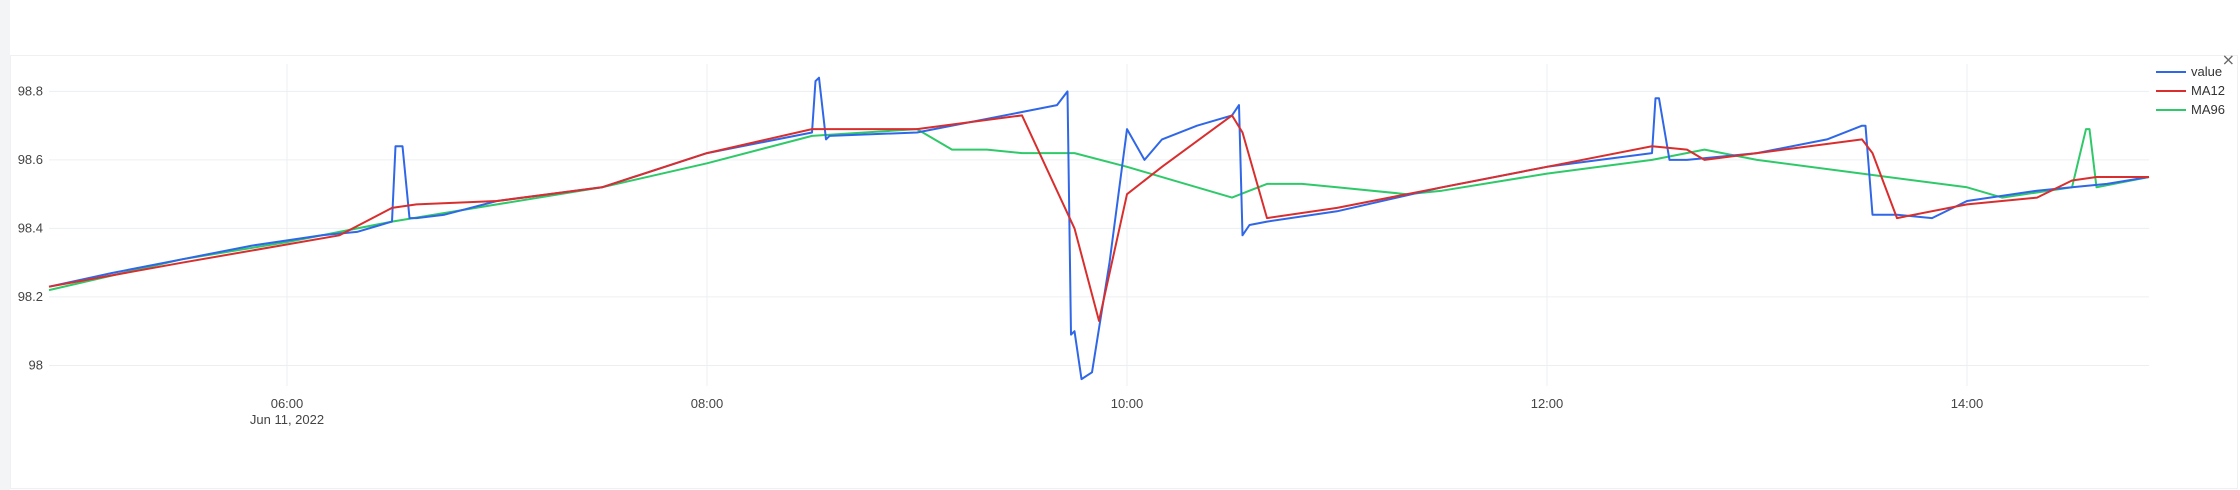  What do you see at coordinates (2228, 59) in the screenshot?
I see `close-icon: ×` at bounding box center [2228, 59].